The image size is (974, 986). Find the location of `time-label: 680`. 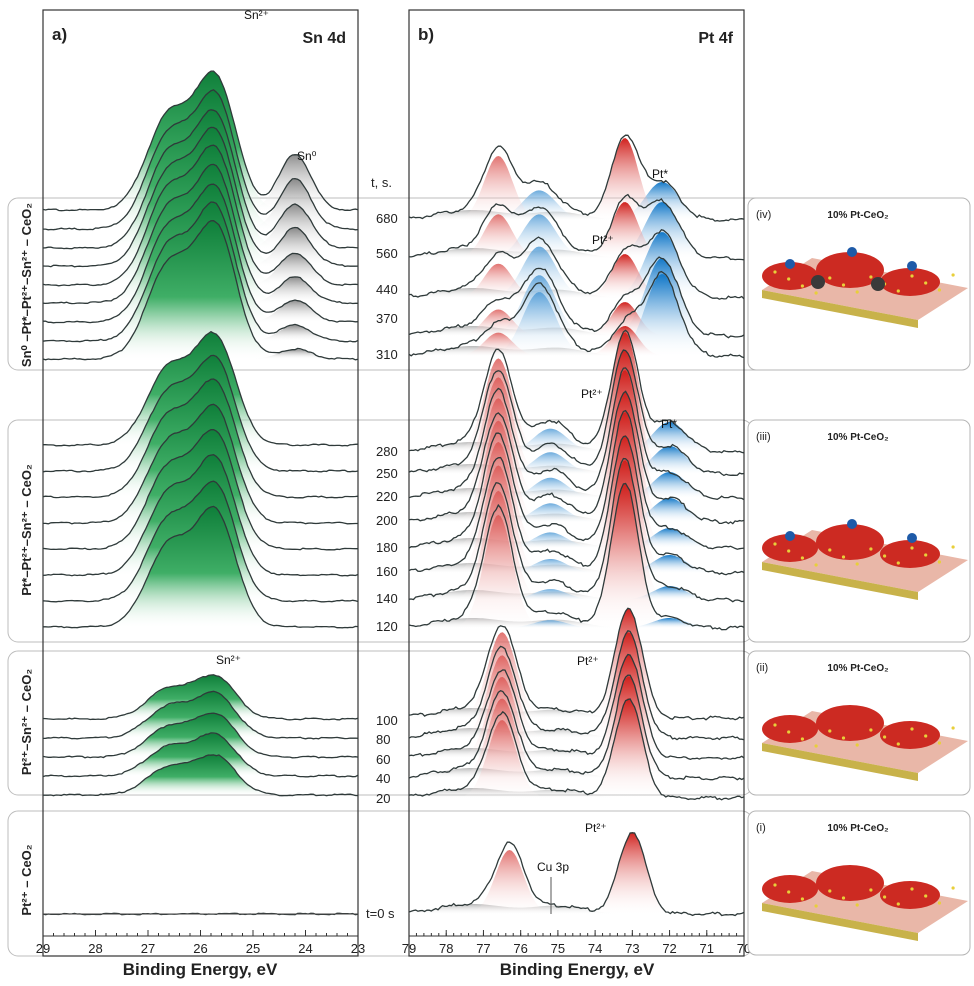

time-label: 680 is located at coordinates (387, 218).